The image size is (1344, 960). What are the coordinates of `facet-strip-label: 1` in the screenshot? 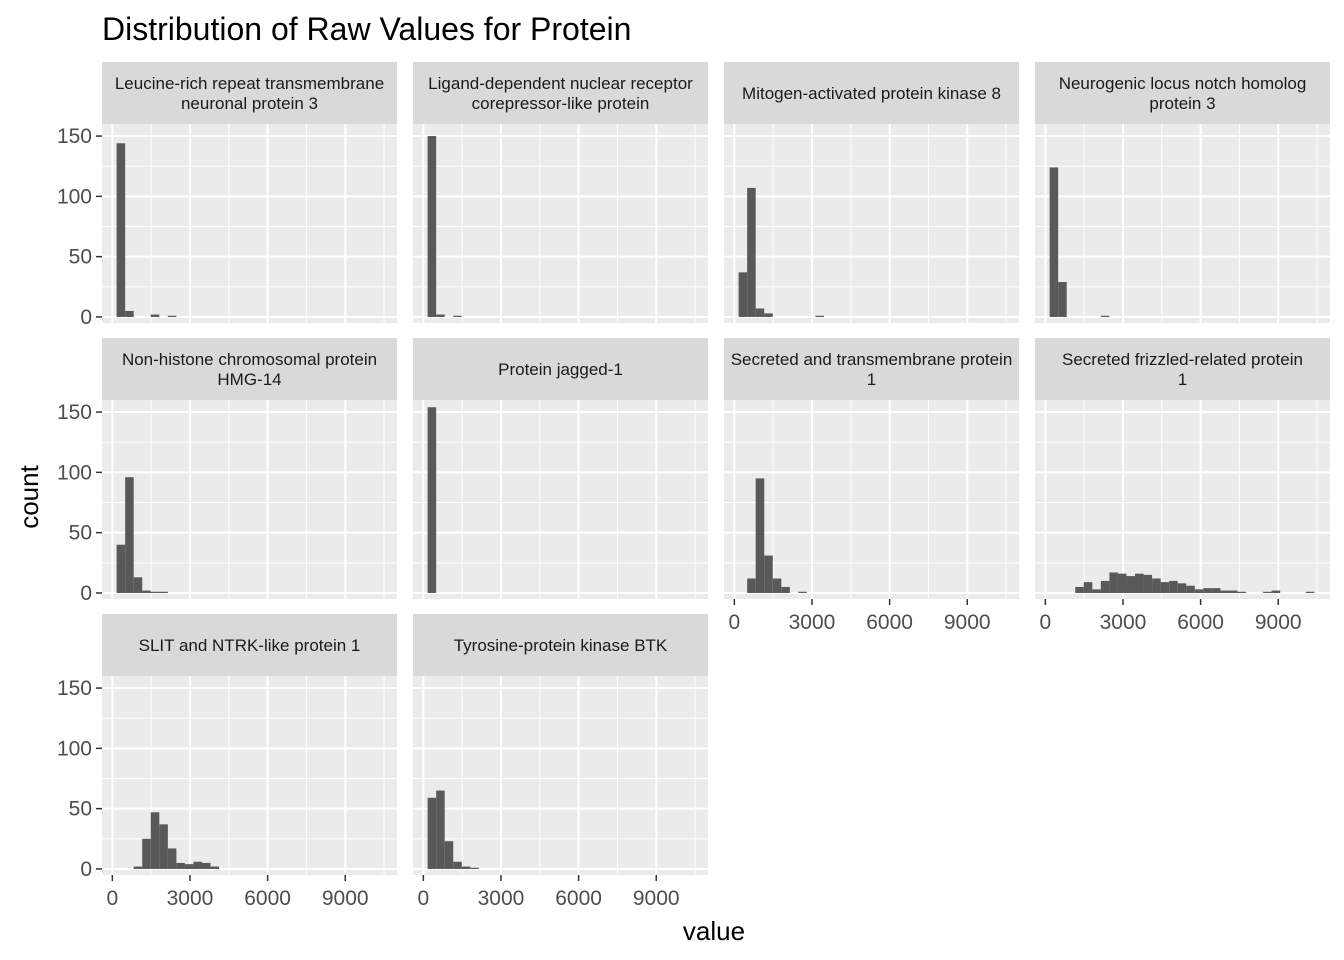 It's located at (1182, 379).